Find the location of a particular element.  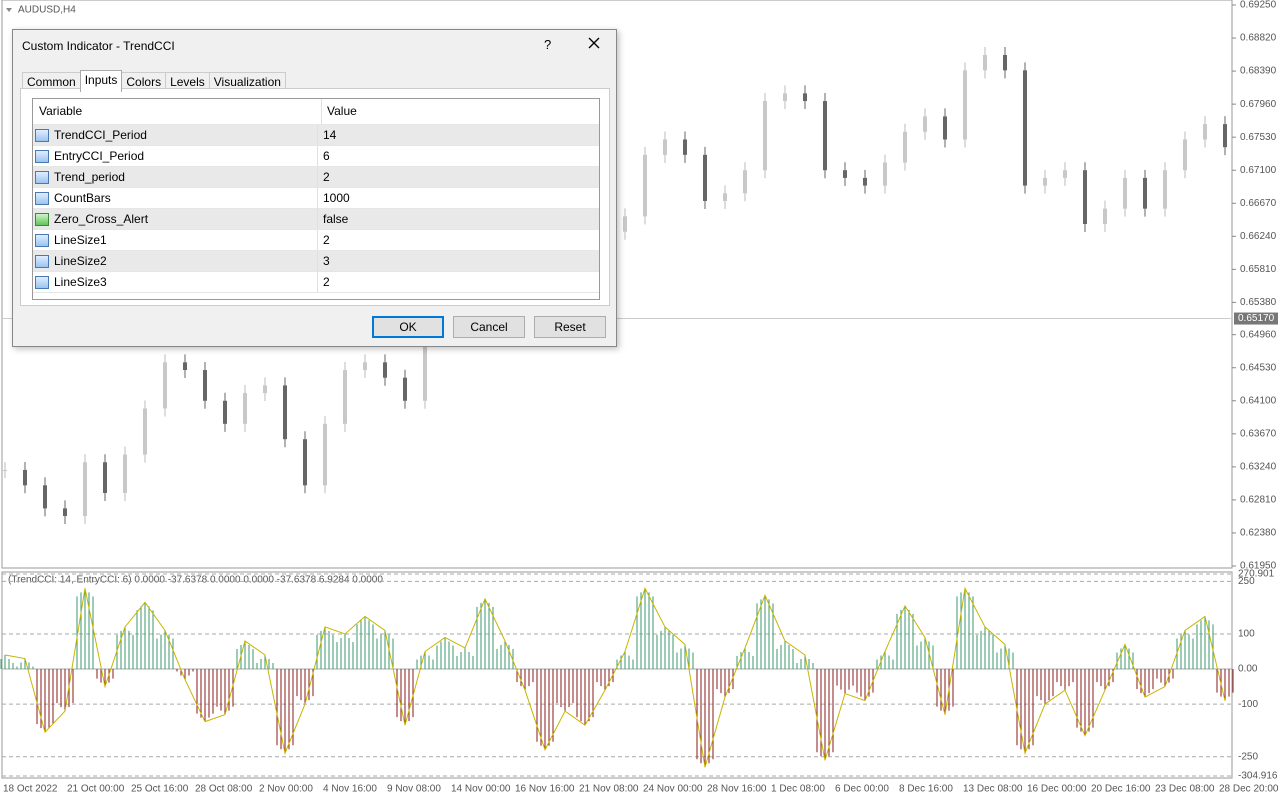

variable-name: EntryCCI_Period is located at coordinates (99, 156).